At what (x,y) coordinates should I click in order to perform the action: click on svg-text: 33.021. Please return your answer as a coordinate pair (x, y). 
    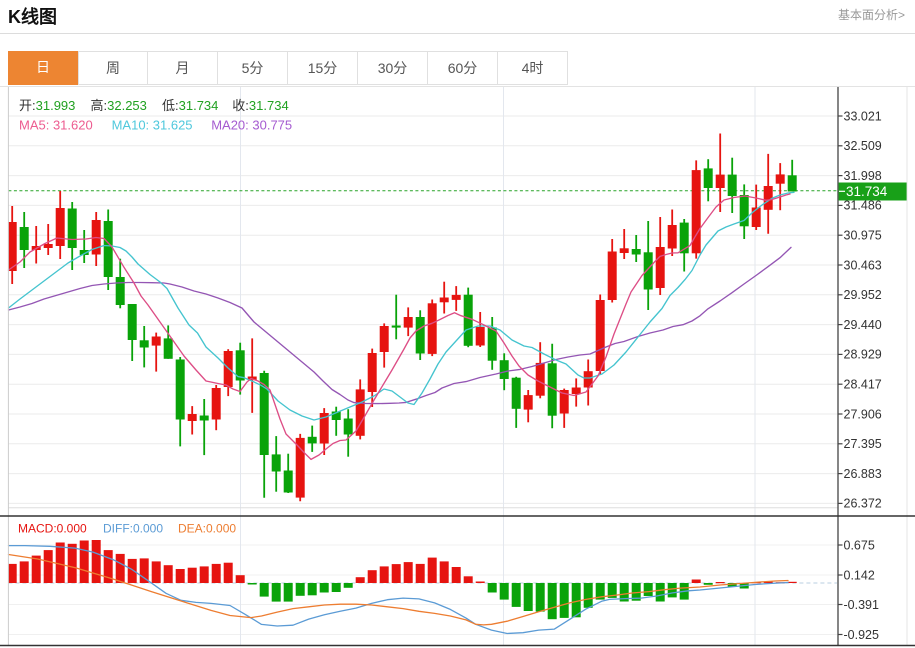
    Looking at the image, I should click on (863, 116).